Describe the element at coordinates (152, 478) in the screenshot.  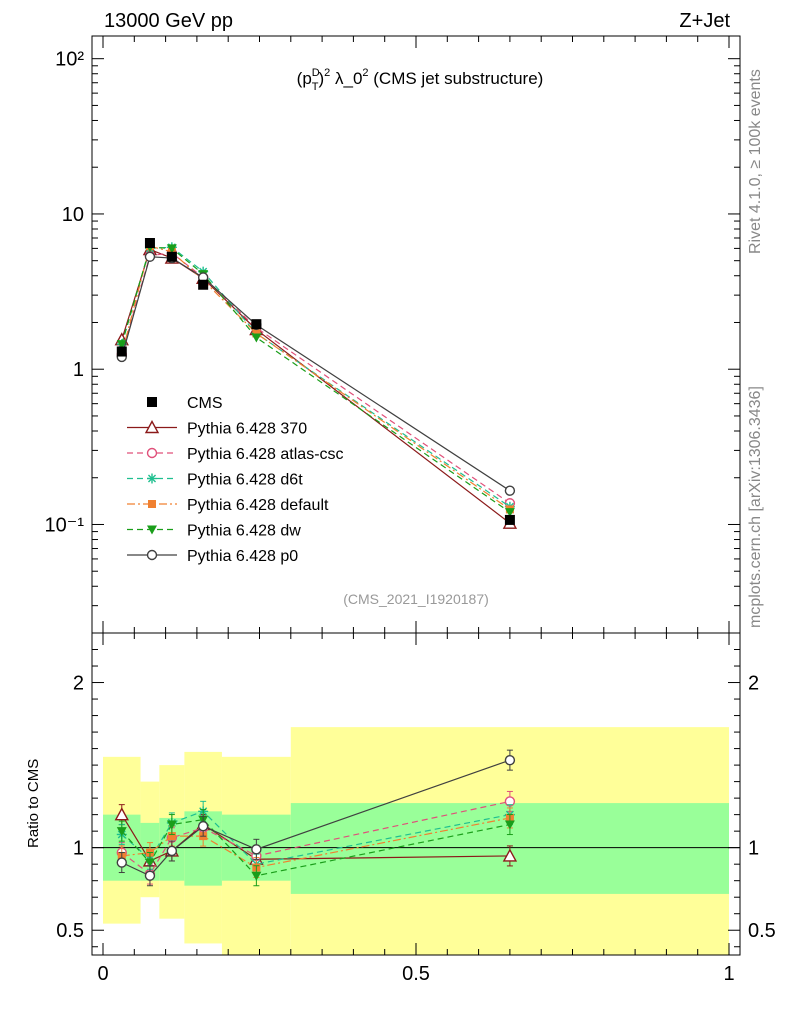
I see `marker-asterisk` at that location.